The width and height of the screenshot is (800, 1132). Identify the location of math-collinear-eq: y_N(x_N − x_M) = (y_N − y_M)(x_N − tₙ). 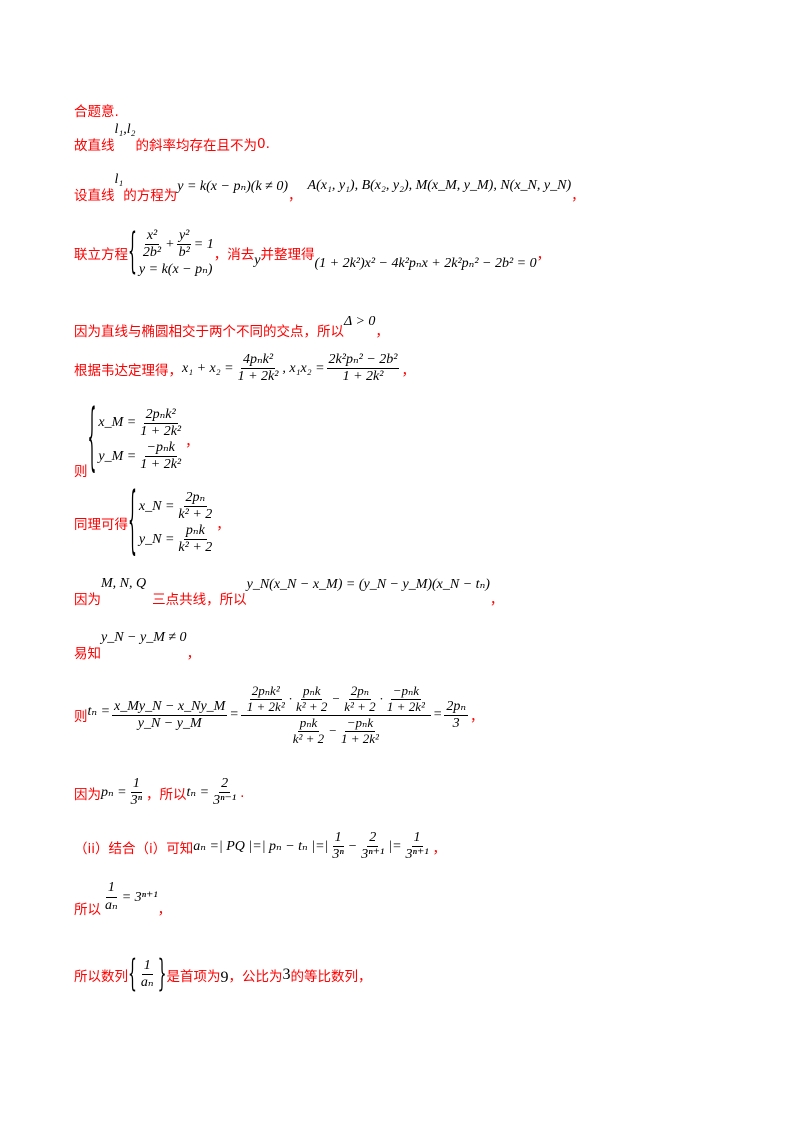
(368, 584).